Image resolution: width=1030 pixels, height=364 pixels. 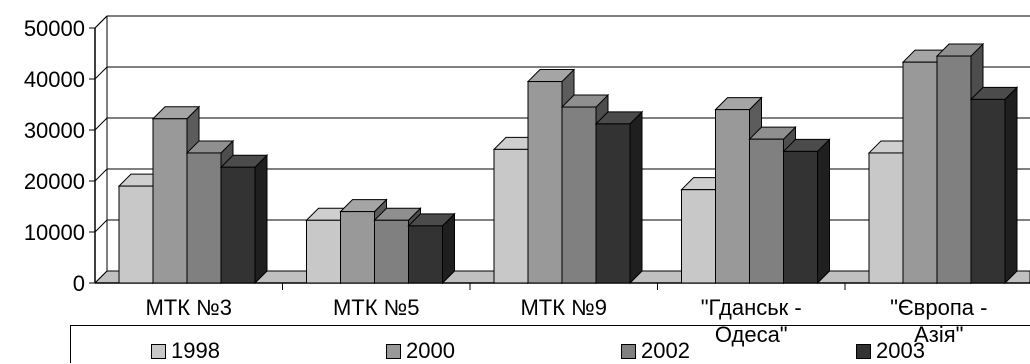 I want to click on legend: 1998 2000 2002 2003, so click(x=550, y=344).